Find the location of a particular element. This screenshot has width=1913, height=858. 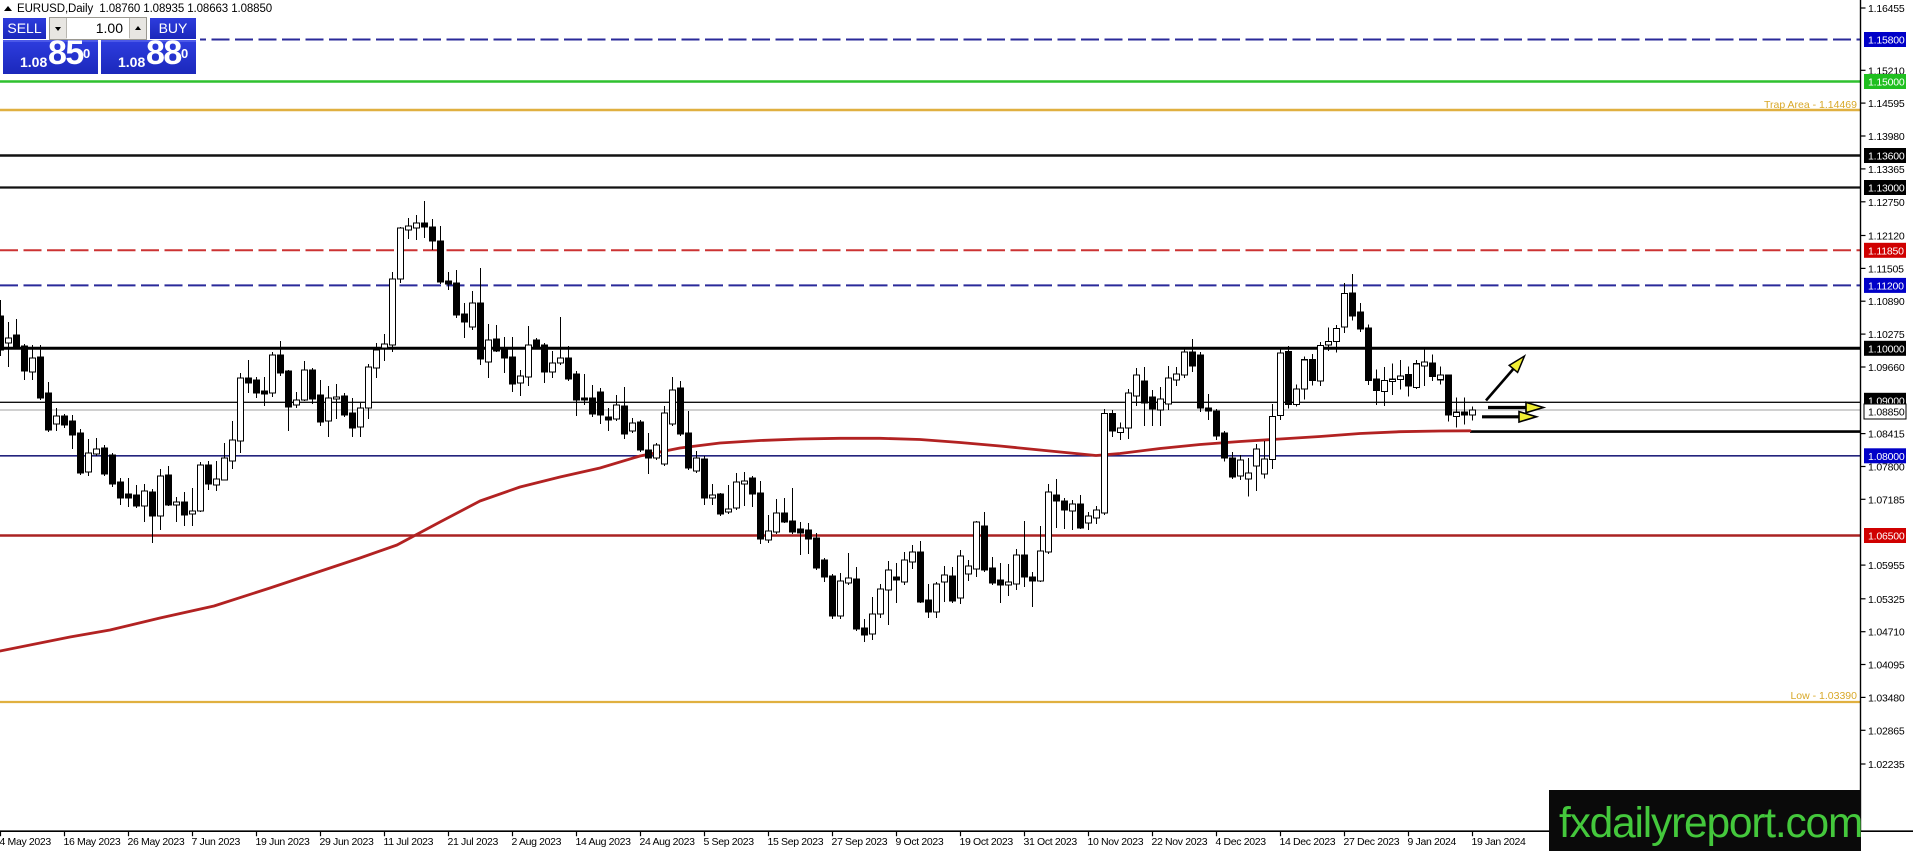

svg-text: 1.10275 is located at coordinates (1886, 335).